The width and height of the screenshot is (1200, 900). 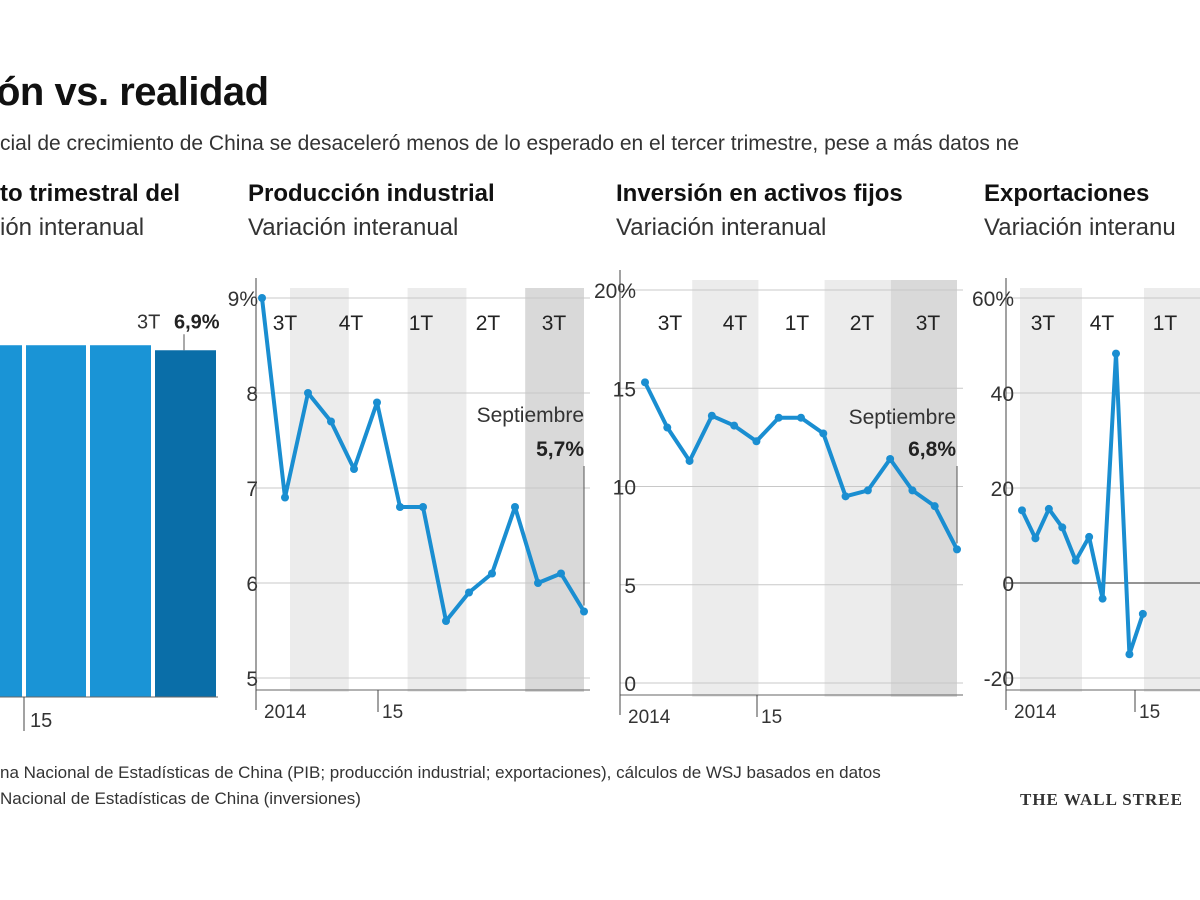 I want to click on y-tick-label-industrial: 6, so click(x=252, y=584).